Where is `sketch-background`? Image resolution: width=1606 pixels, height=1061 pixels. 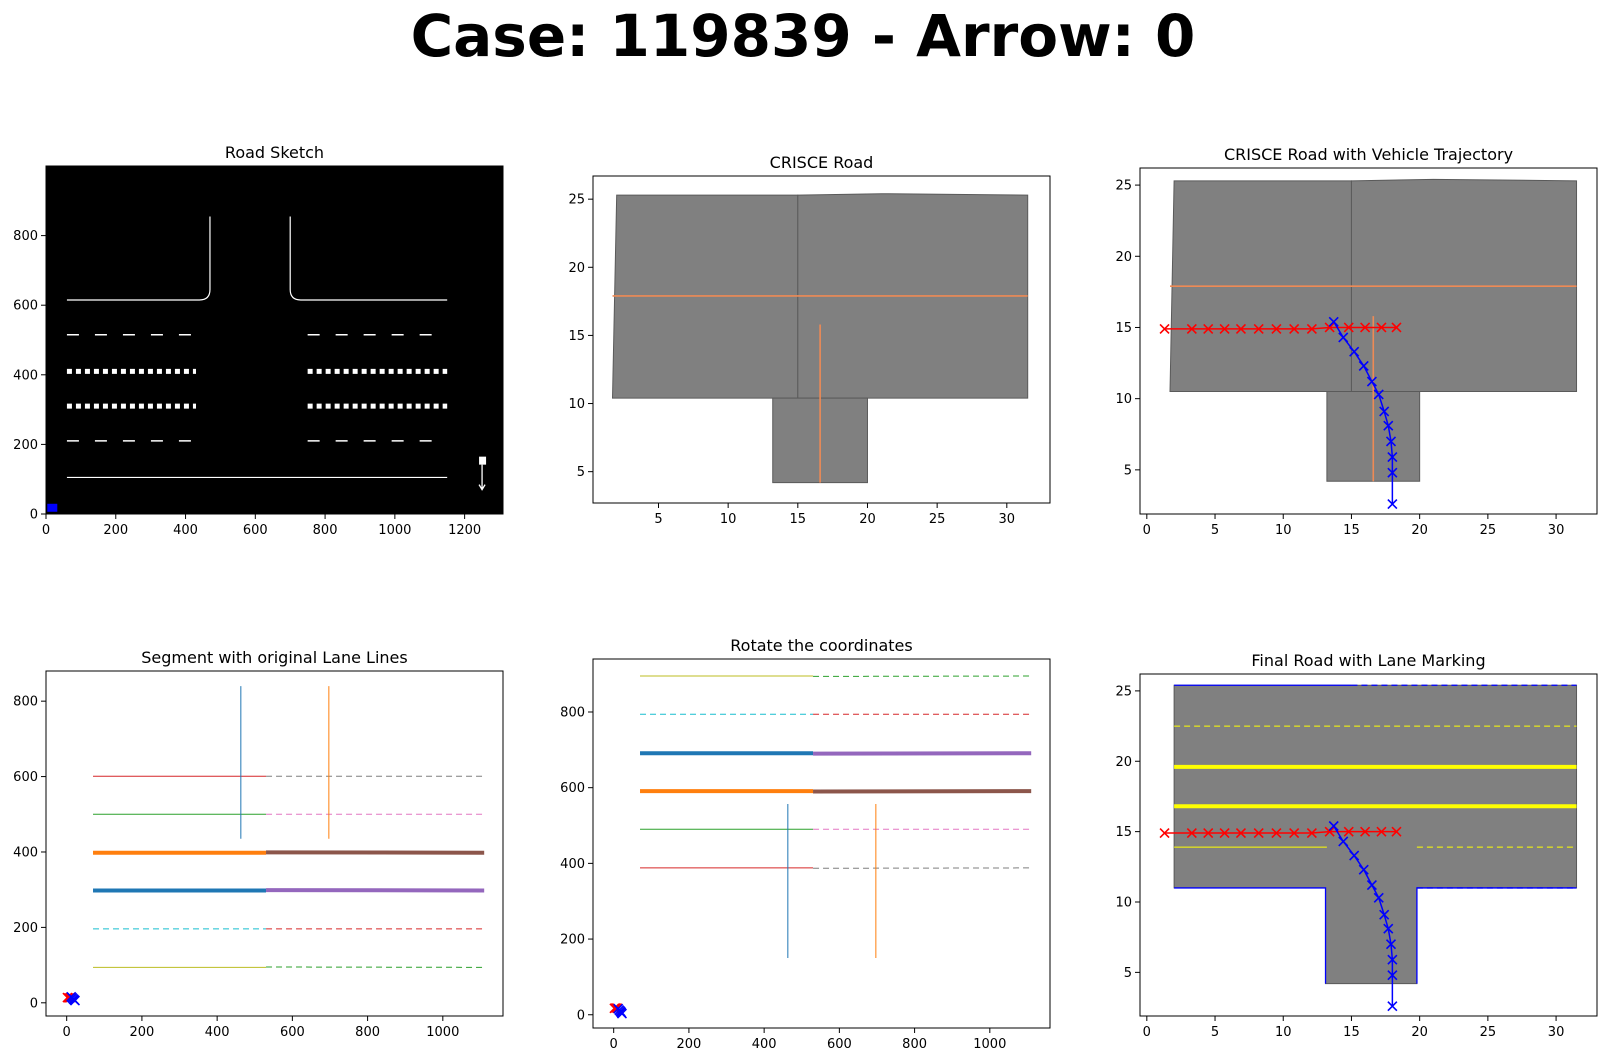
sketch-background is located at coordinates (274, 340).